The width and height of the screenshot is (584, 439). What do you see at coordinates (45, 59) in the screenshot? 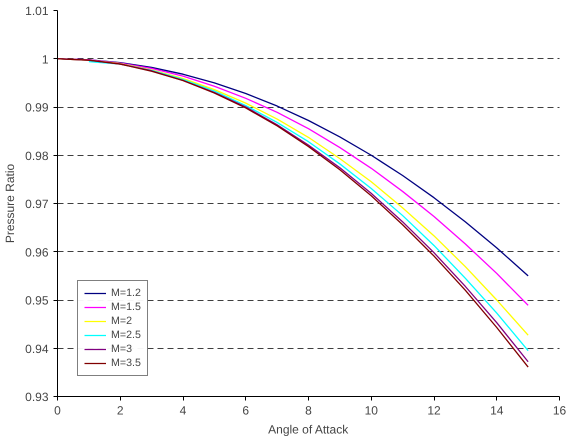
I see `y-tick-label: 1` at bounding box center [45, 59].